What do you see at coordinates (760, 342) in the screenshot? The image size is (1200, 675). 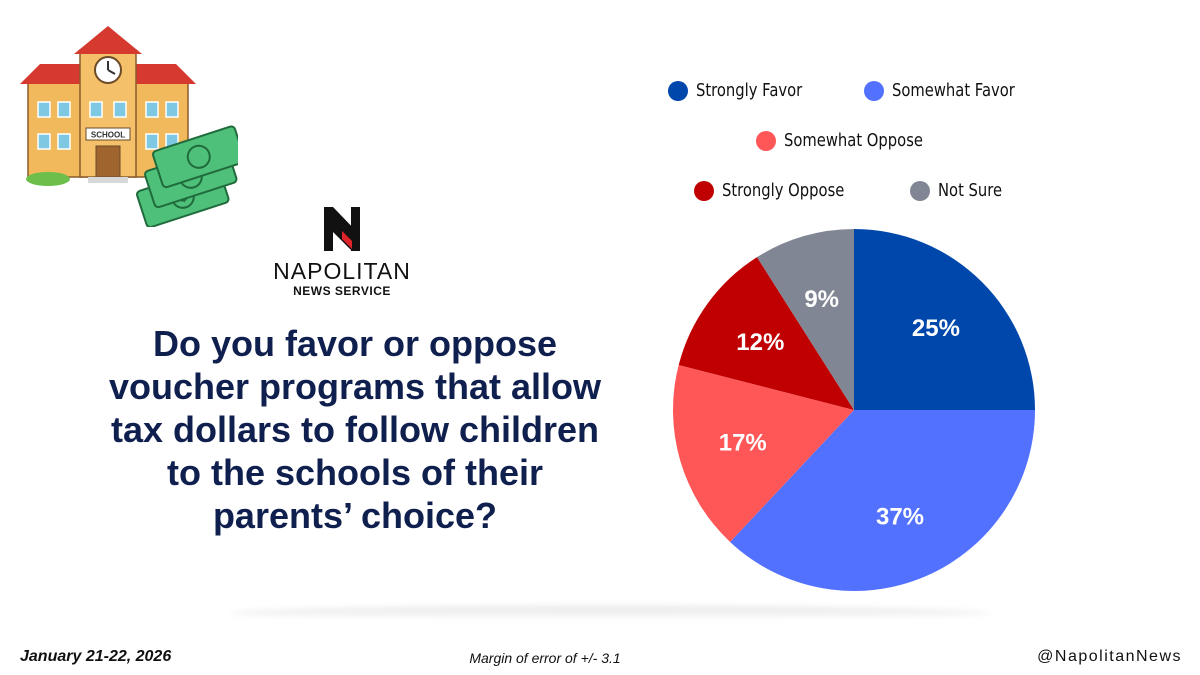 I see `pie-label-strongly-oppose: 12%` at bounding box center [760, 342].